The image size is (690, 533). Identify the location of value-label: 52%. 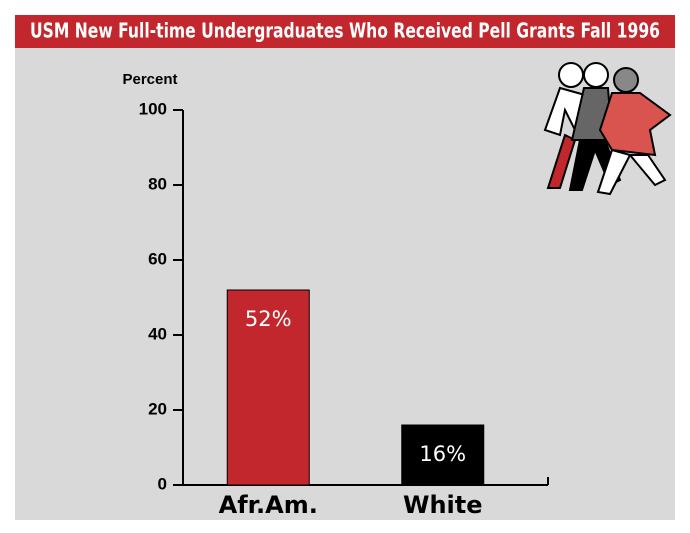
(268, 319).